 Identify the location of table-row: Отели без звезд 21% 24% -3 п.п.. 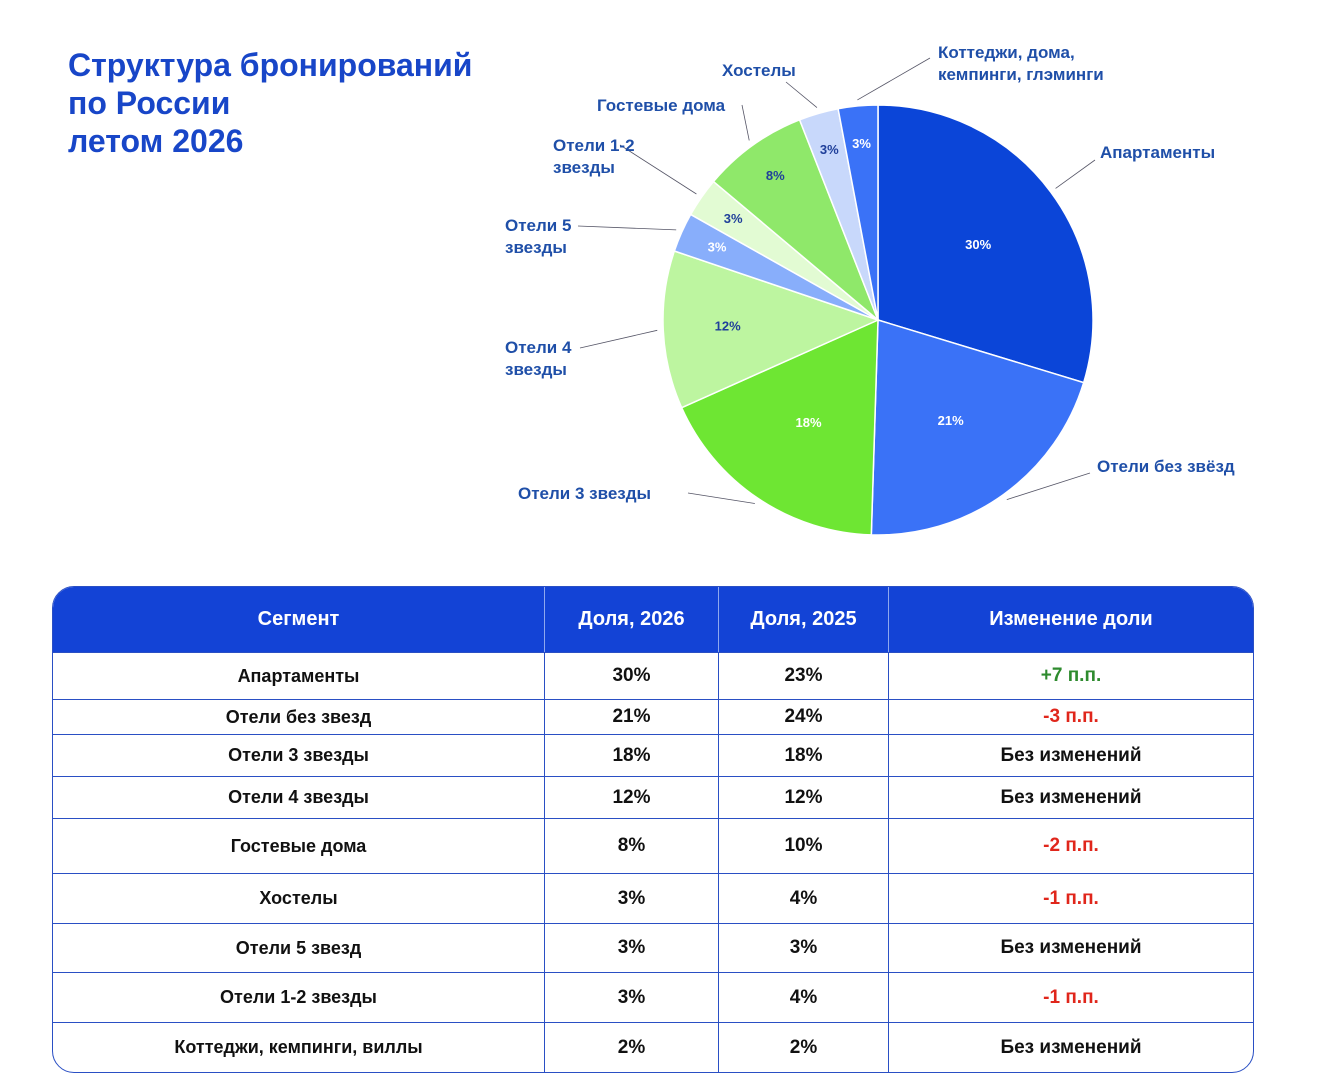
(653, 716).